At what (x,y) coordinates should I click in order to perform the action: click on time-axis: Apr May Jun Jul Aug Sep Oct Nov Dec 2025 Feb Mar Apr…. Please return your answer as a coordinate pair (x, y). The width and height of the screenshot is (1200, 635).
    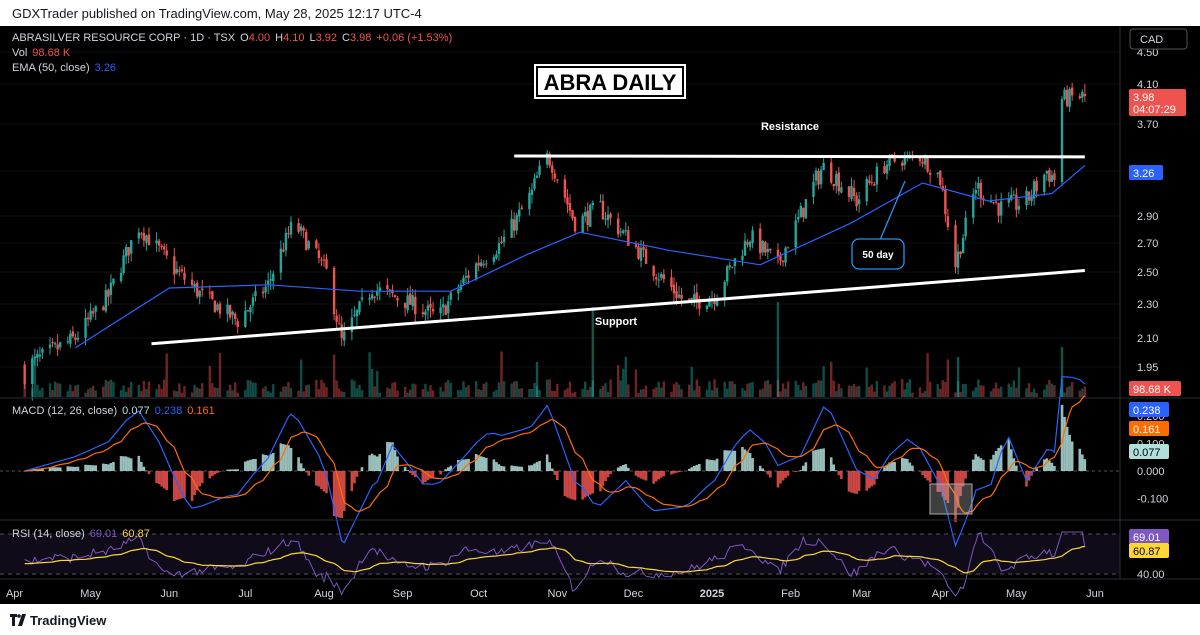
    Looking at the image, I should click on (555, 594).